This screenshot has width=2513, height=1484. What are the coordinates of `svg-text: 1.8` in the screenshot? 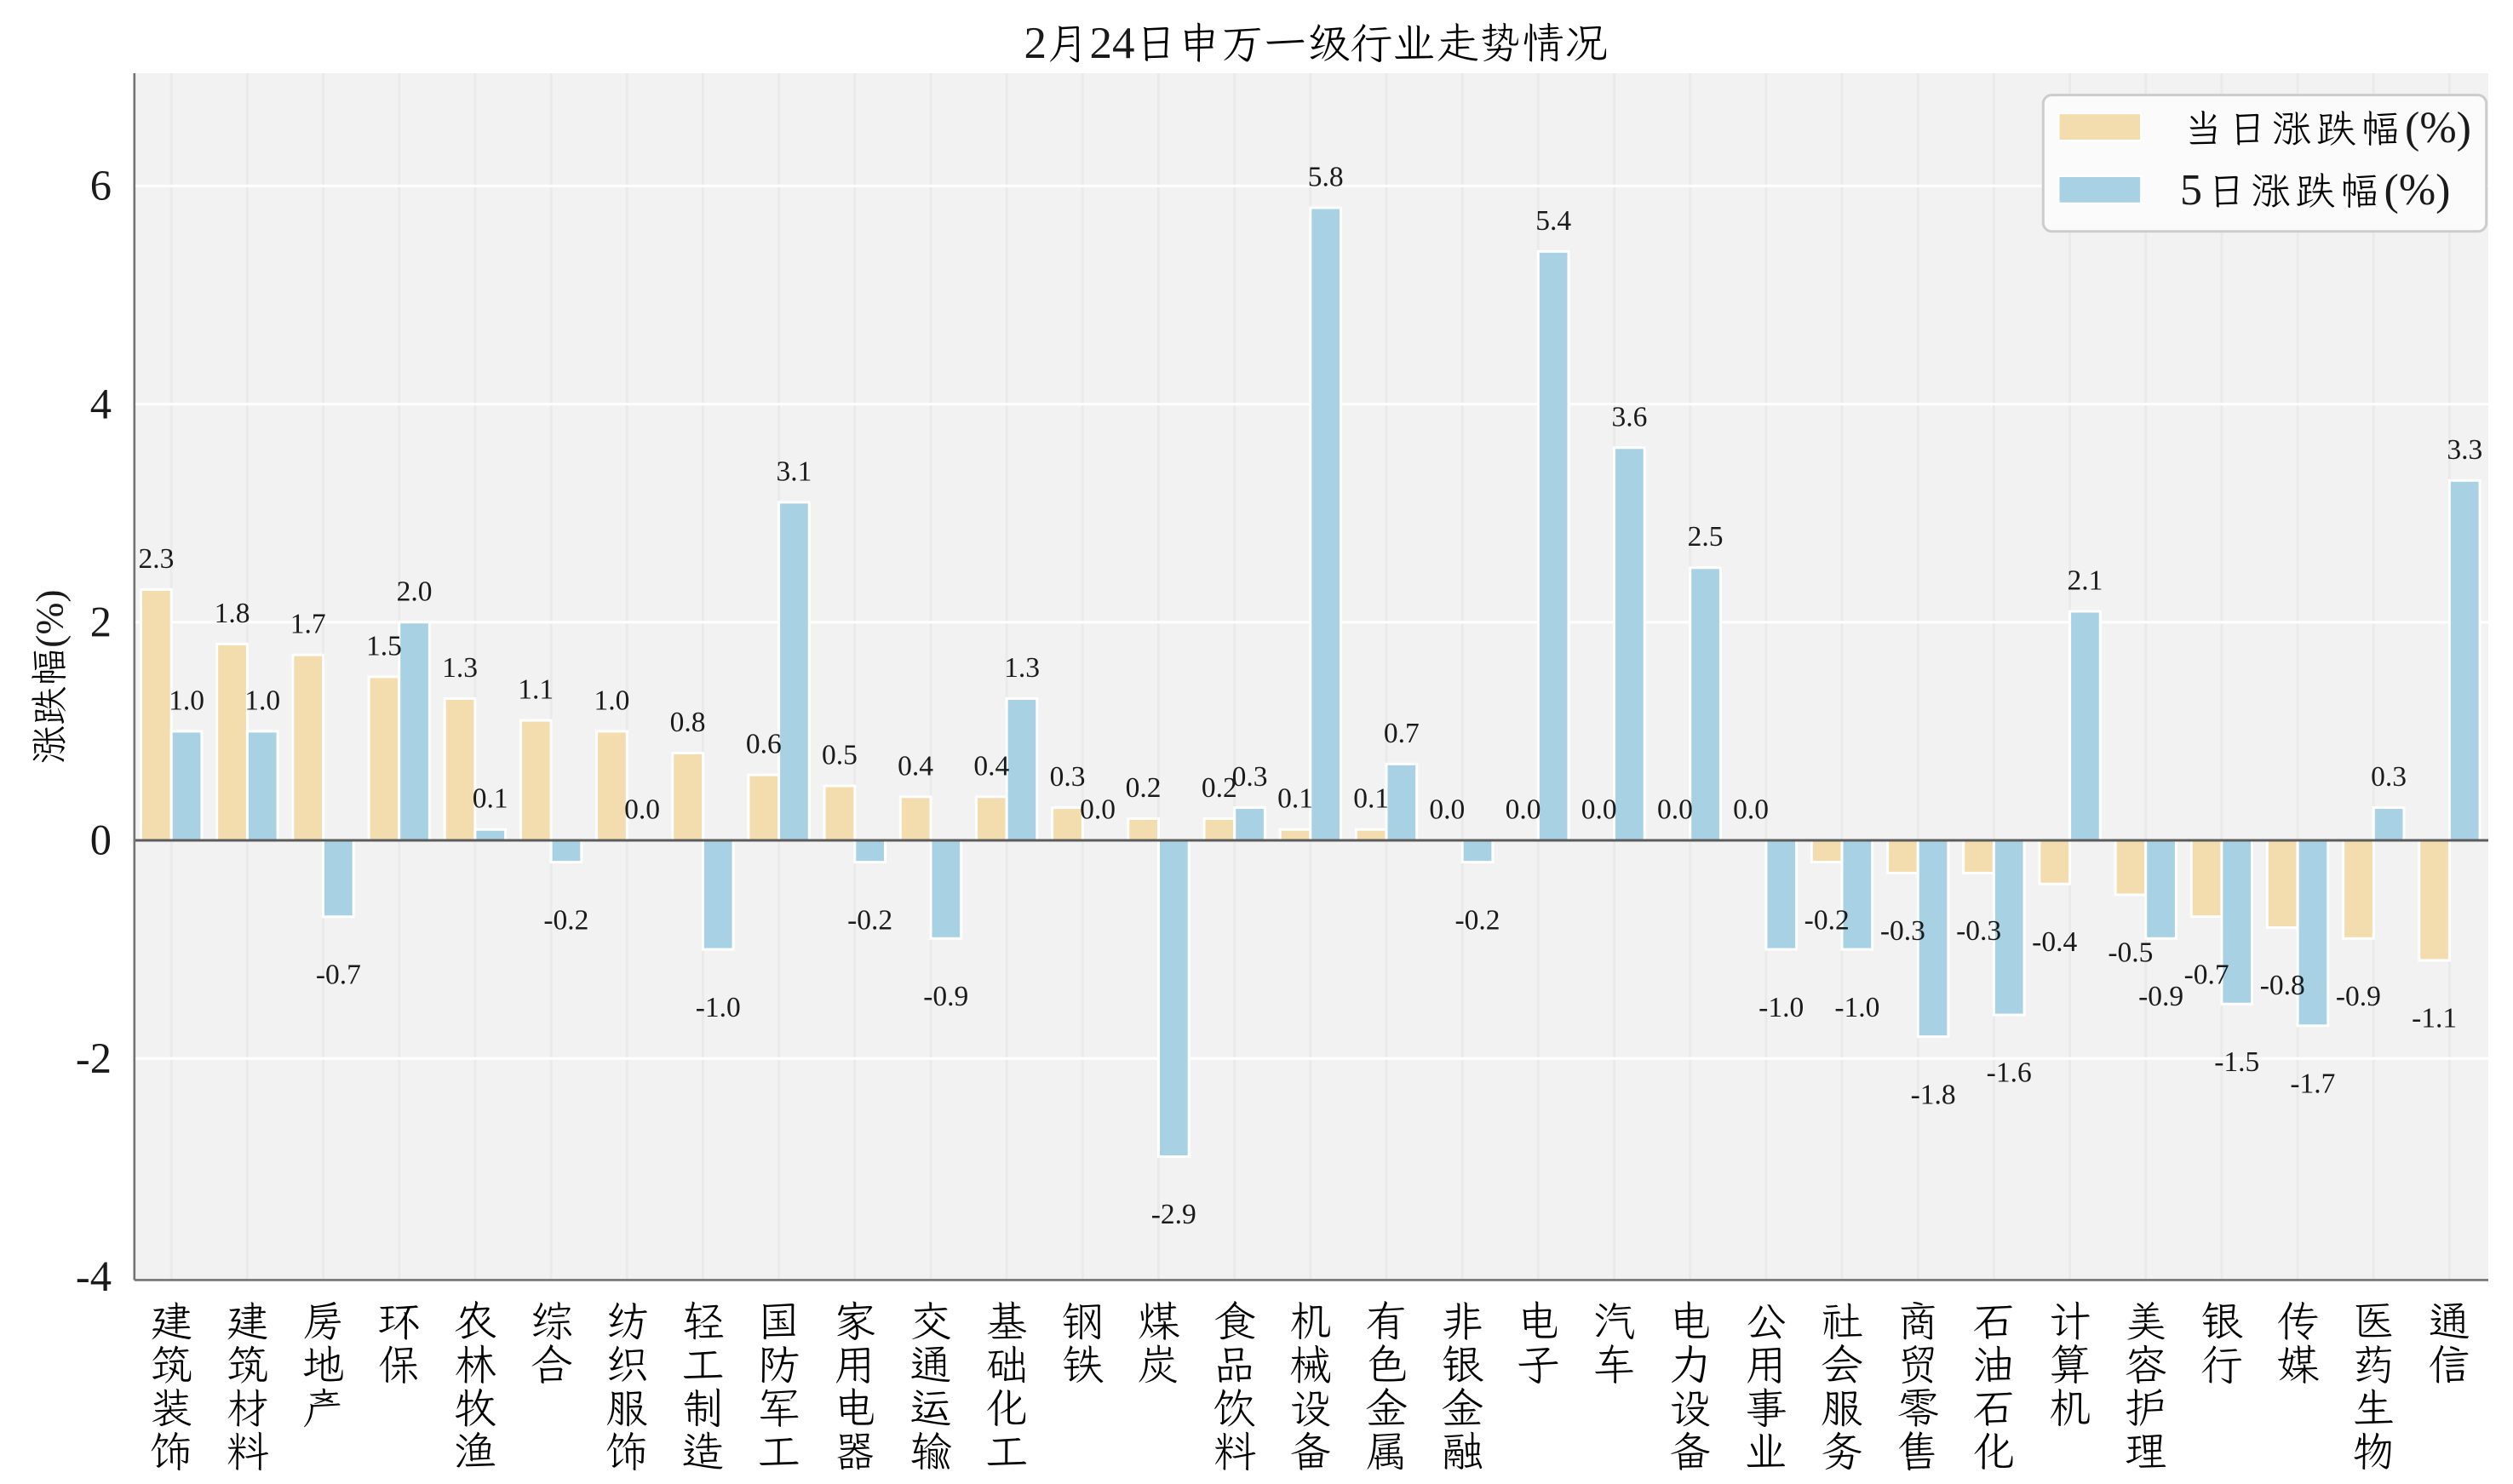 It's located at (232, 613).